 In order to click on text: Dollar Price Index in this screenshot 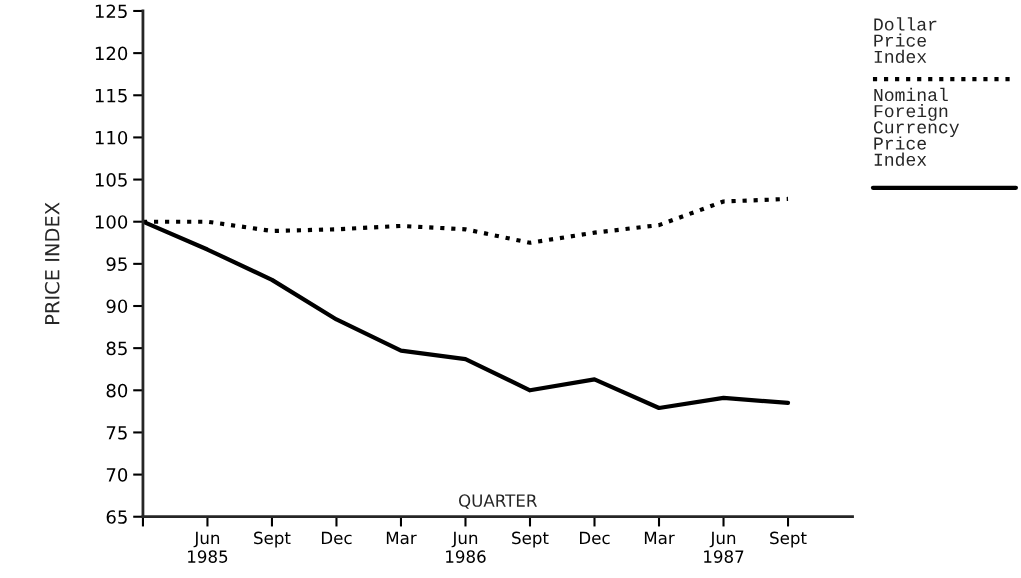, I will do `click(905, 40)`.